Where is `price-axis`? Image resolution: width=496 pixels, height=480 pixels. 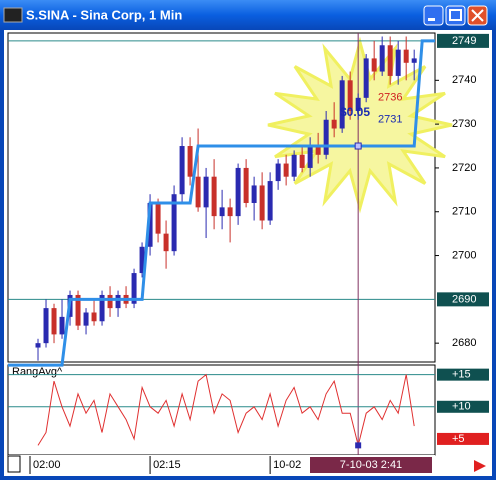 price-axis is located at coordinates (464, 244).